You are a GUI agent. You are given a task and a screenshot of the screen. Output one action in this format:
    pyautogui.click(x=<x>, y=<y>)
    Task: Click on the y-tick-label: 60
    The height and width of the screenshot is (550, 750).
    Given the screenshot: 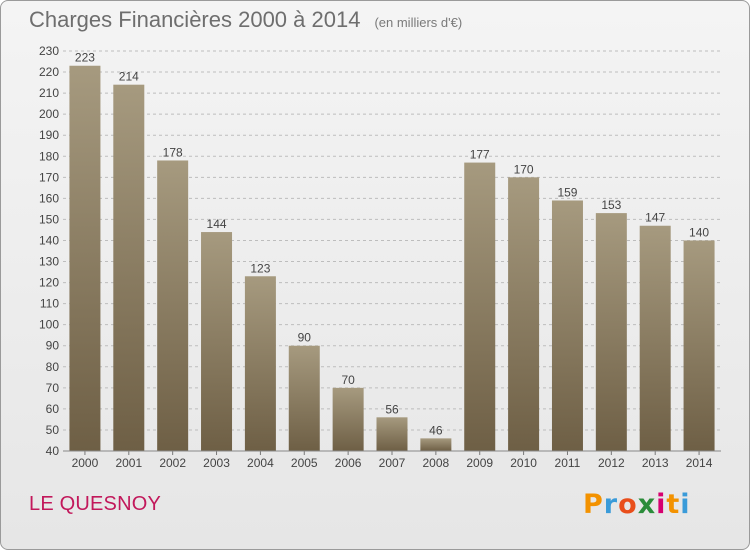 What is the action you would take?
    pyautogui.click(x=53, y=409)
    